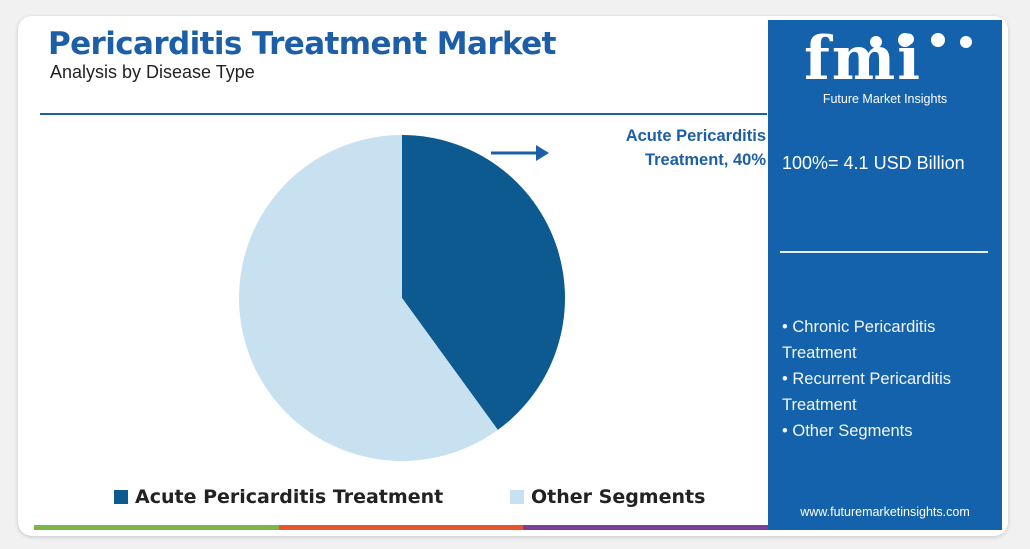 This screenshot has height=549, width=1030. What do you see at coordinates (520, 153) in the screenshot?
I see `callout-arrow` at bounding box center [520, 153].